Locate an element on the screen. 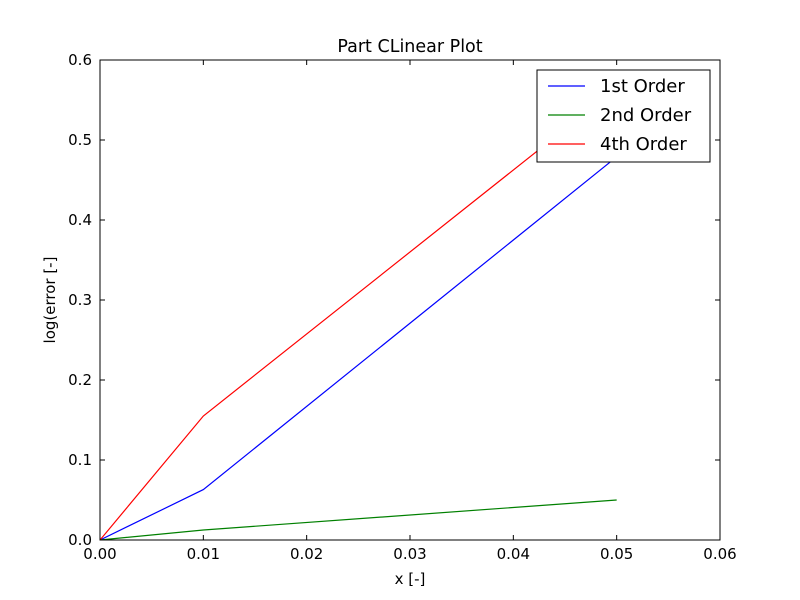 This screenshot has width=800, height=600. y-tick-label: 0.0 is located at coordinates (80, 540).